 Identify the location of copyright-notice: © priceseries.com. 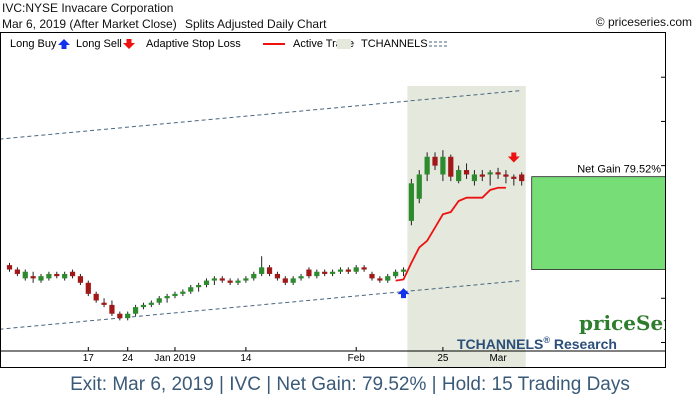
(643, 22).